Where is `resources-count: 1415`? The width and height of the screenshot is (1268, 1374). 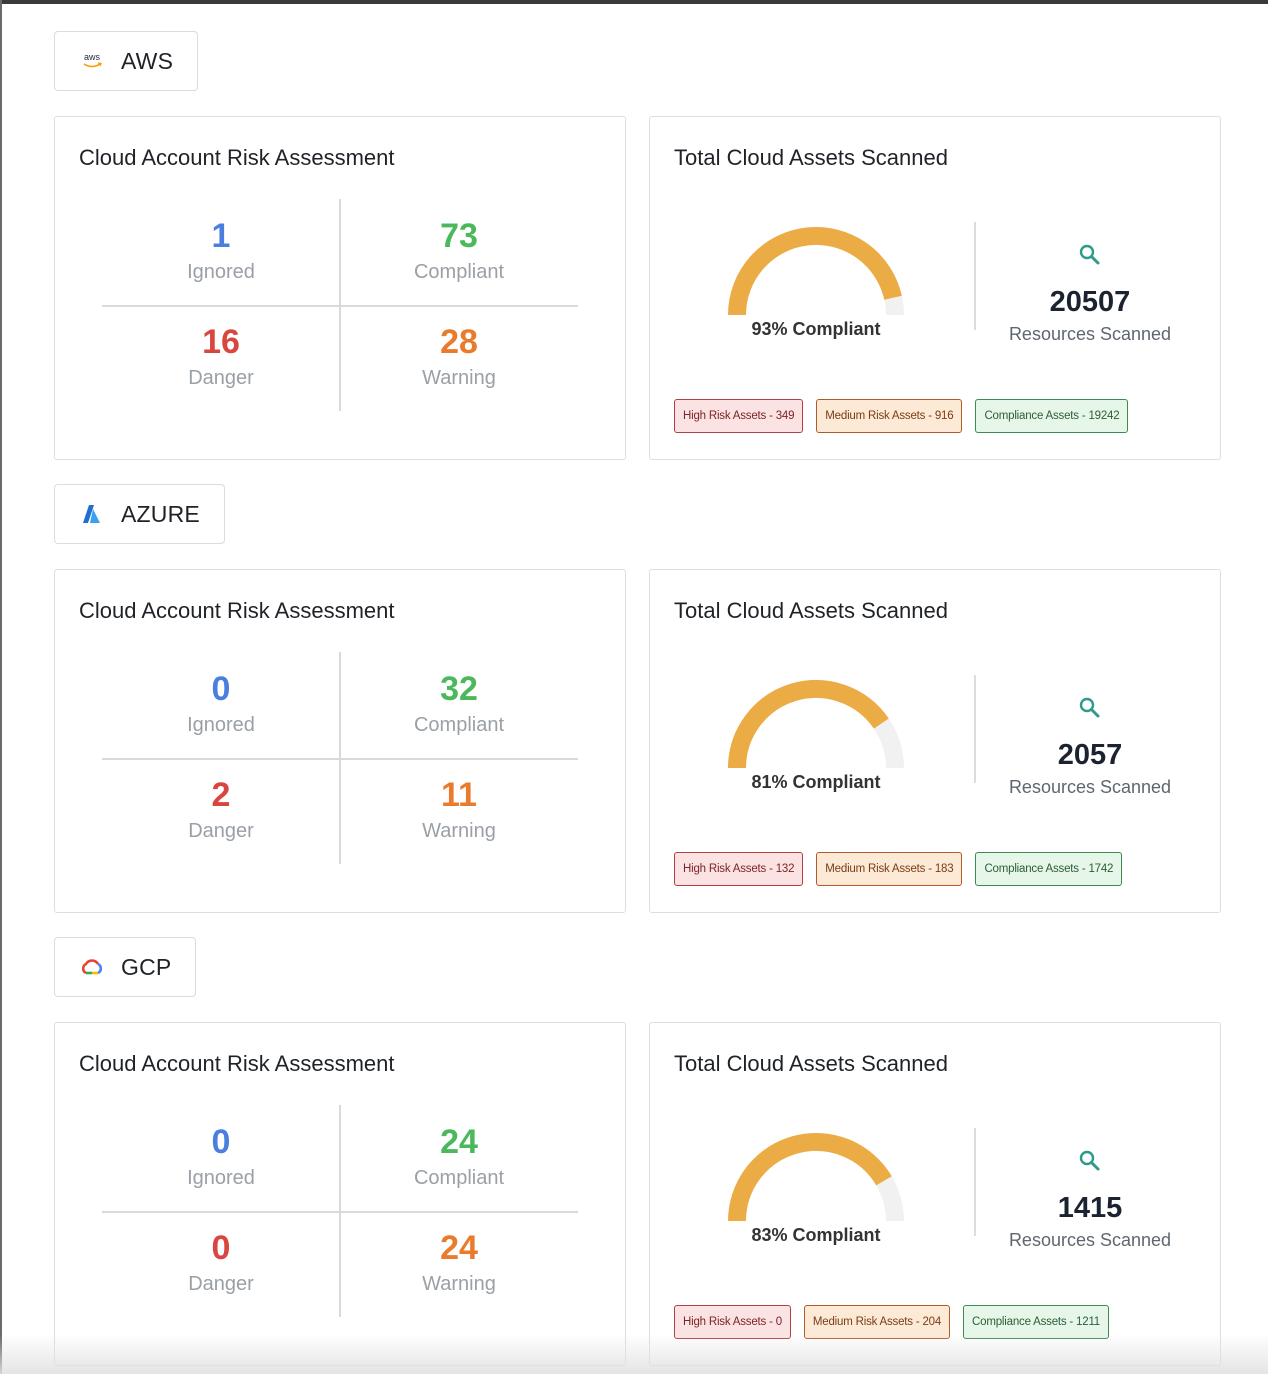
resources-count: 1415 is located at coordinates (1090, 1208).